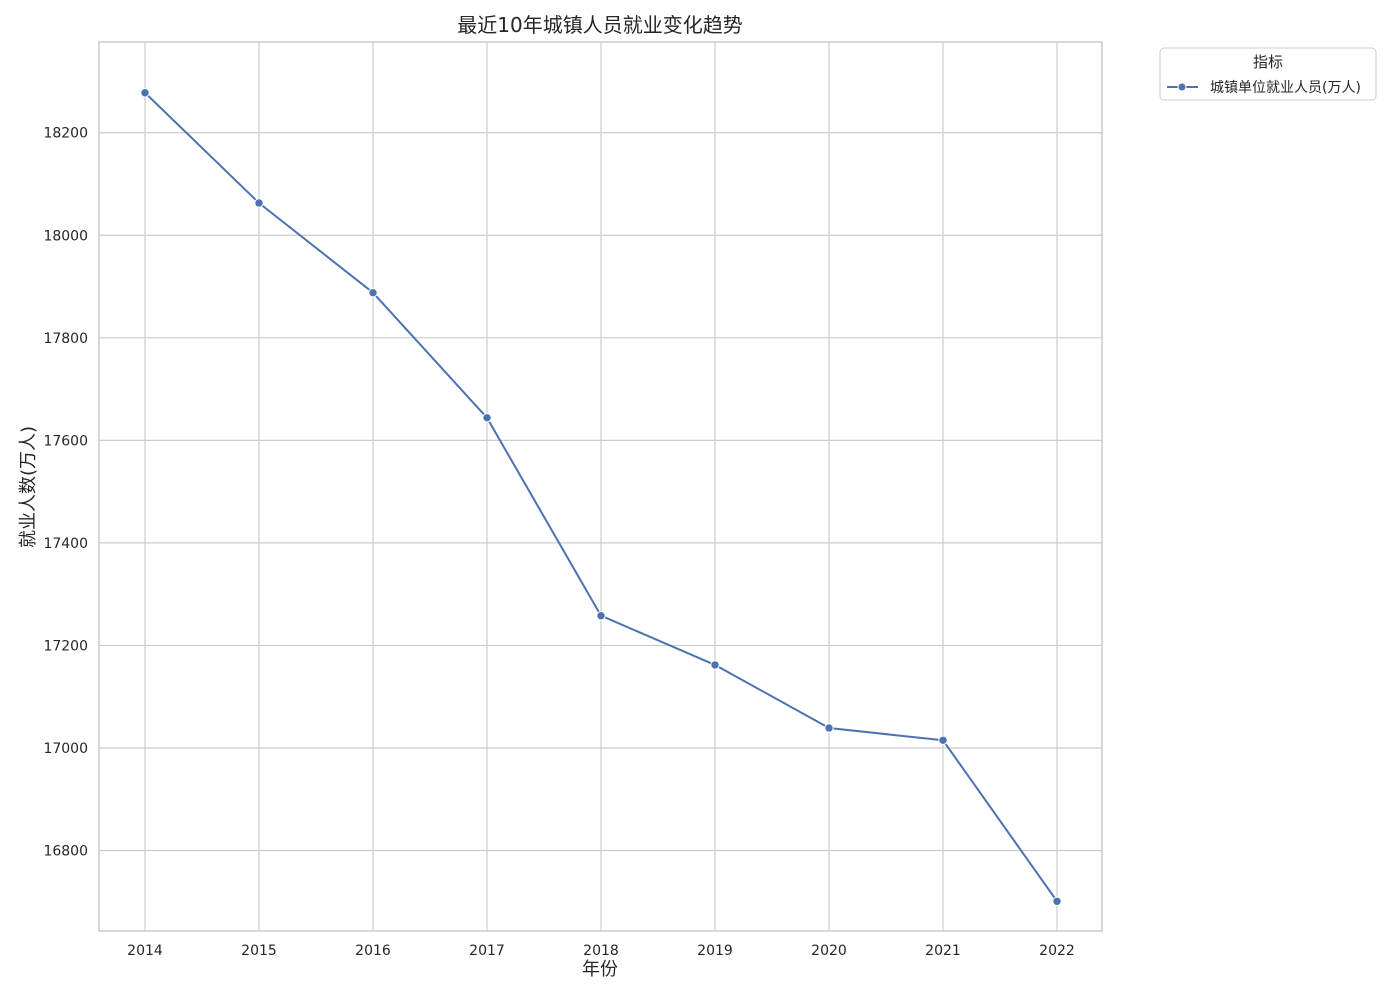 This screenshot has width=1400, height=1000. What do you see at coordinates (65, 134) in the screenshot?
I see `y-tick-label: 18200` at bounding box center [65, 134].